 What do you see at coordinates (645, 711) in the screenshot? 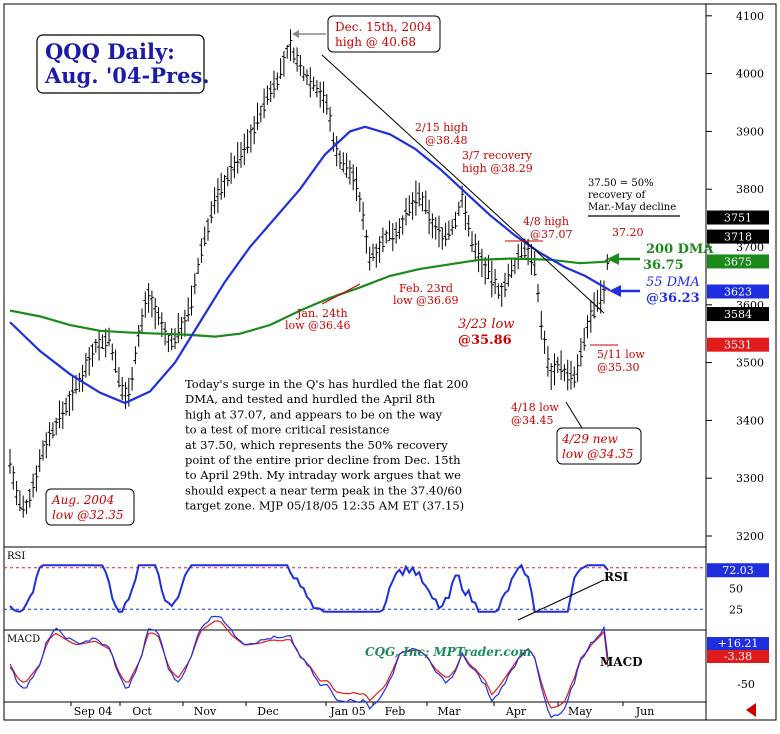
I see `x-tick-label: Jun` at bounding box center [645, 711].